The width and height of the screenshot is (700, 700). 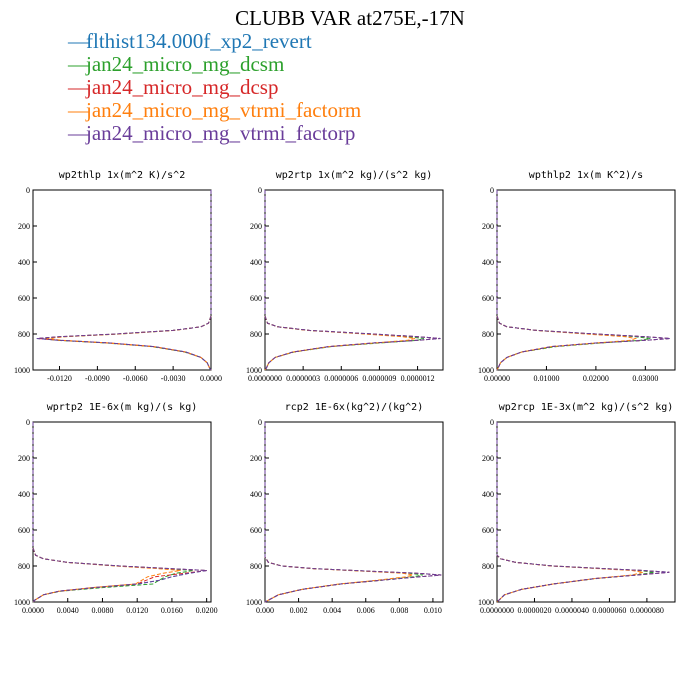 What do you see at coordinates (224, 110) in the screenshot?
I see `legend-label: jan24_micro_mg_vtrmi_factorm` at bounding box center [224, 110].